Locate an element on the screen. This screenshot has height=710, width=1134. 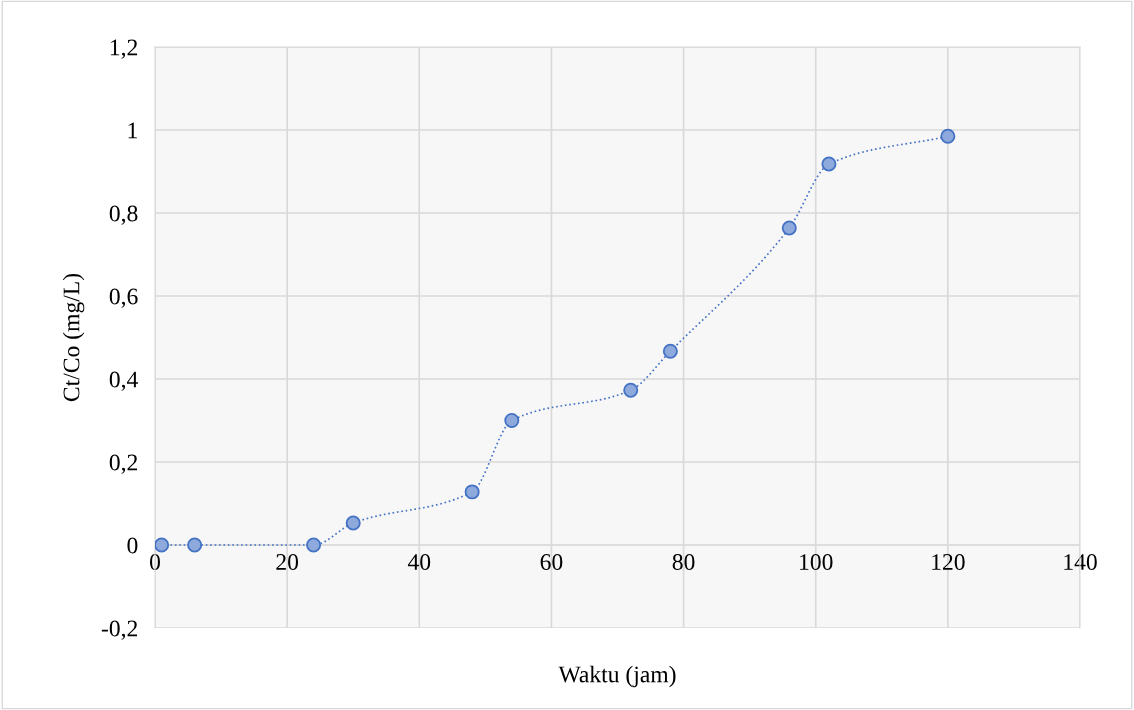
x-tick-label: 80 is located at coordinates (683, 562).